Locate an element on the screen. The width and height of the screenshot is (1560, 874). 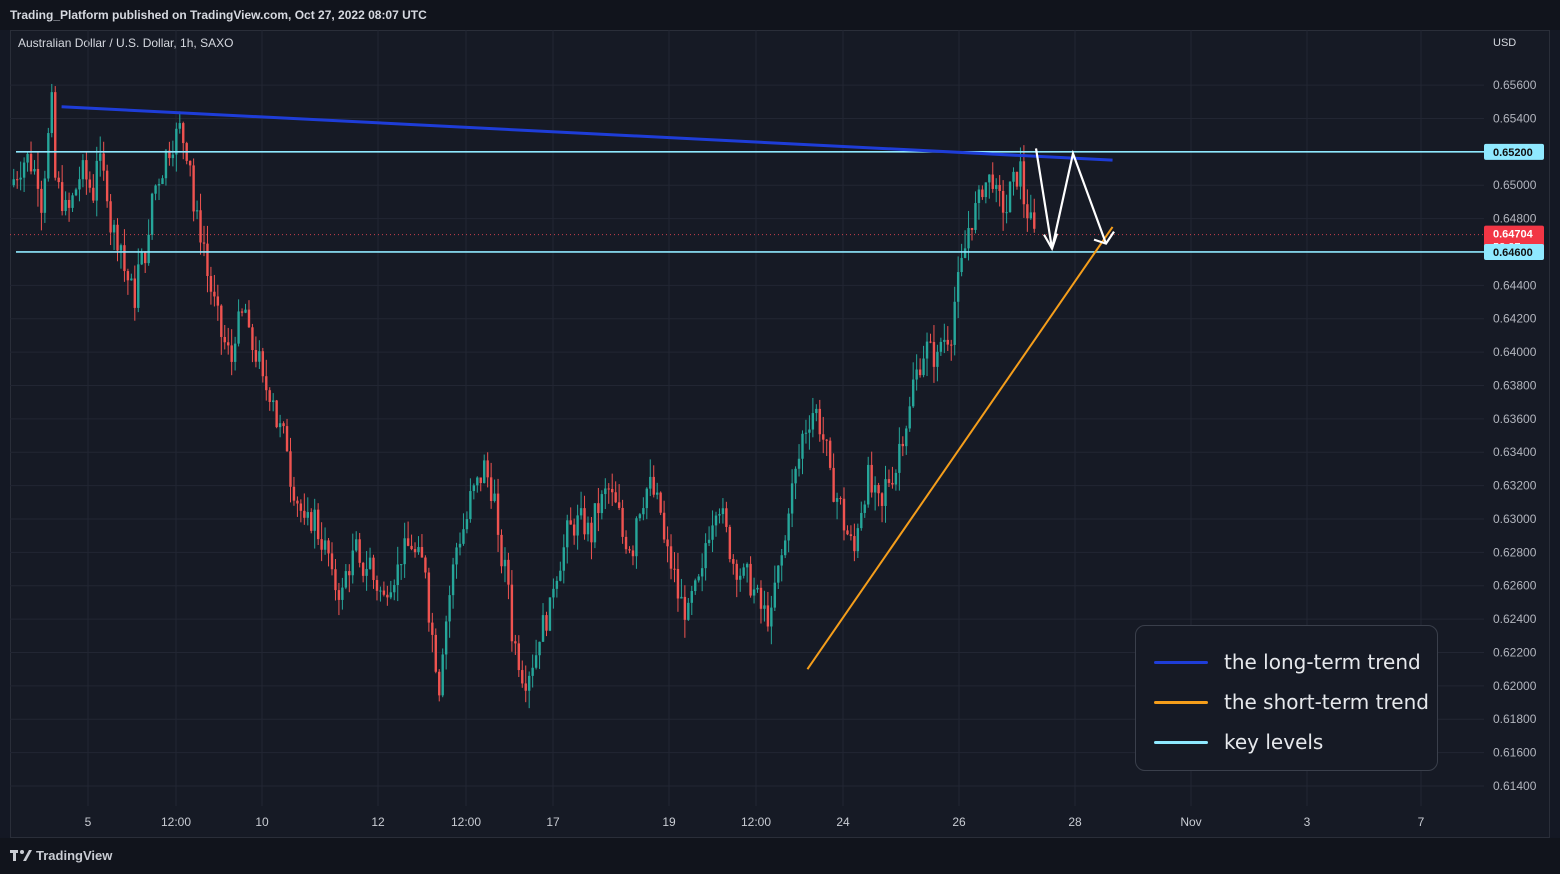
price-label-text: 0.64600 is located at coordinates (1513, 253).